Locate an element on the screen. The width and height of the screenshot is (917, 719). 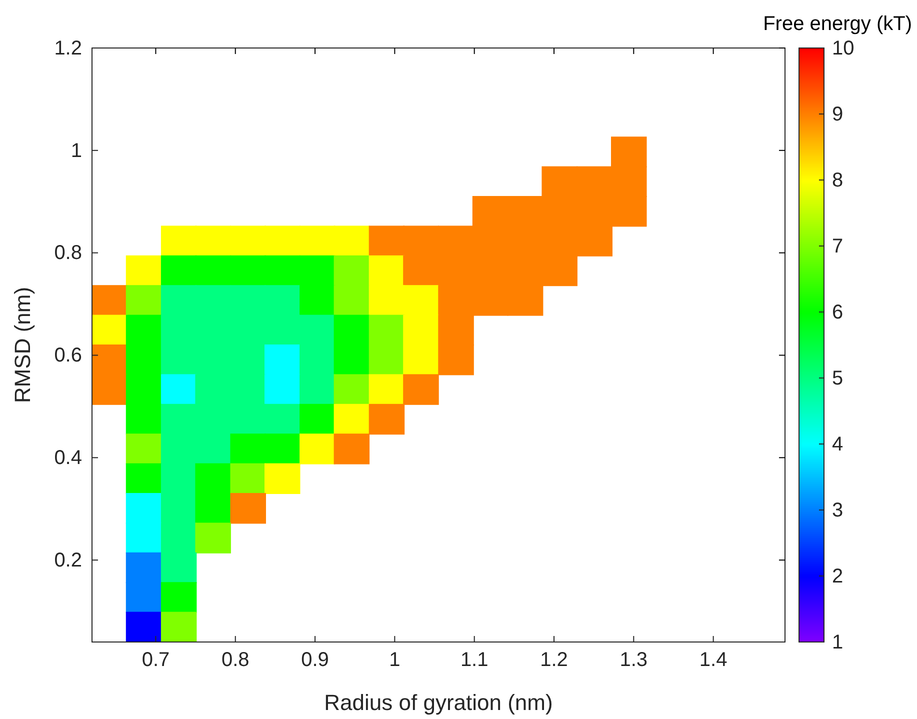
x-tick-label: 1.1 is located at coordinates (474, 660).